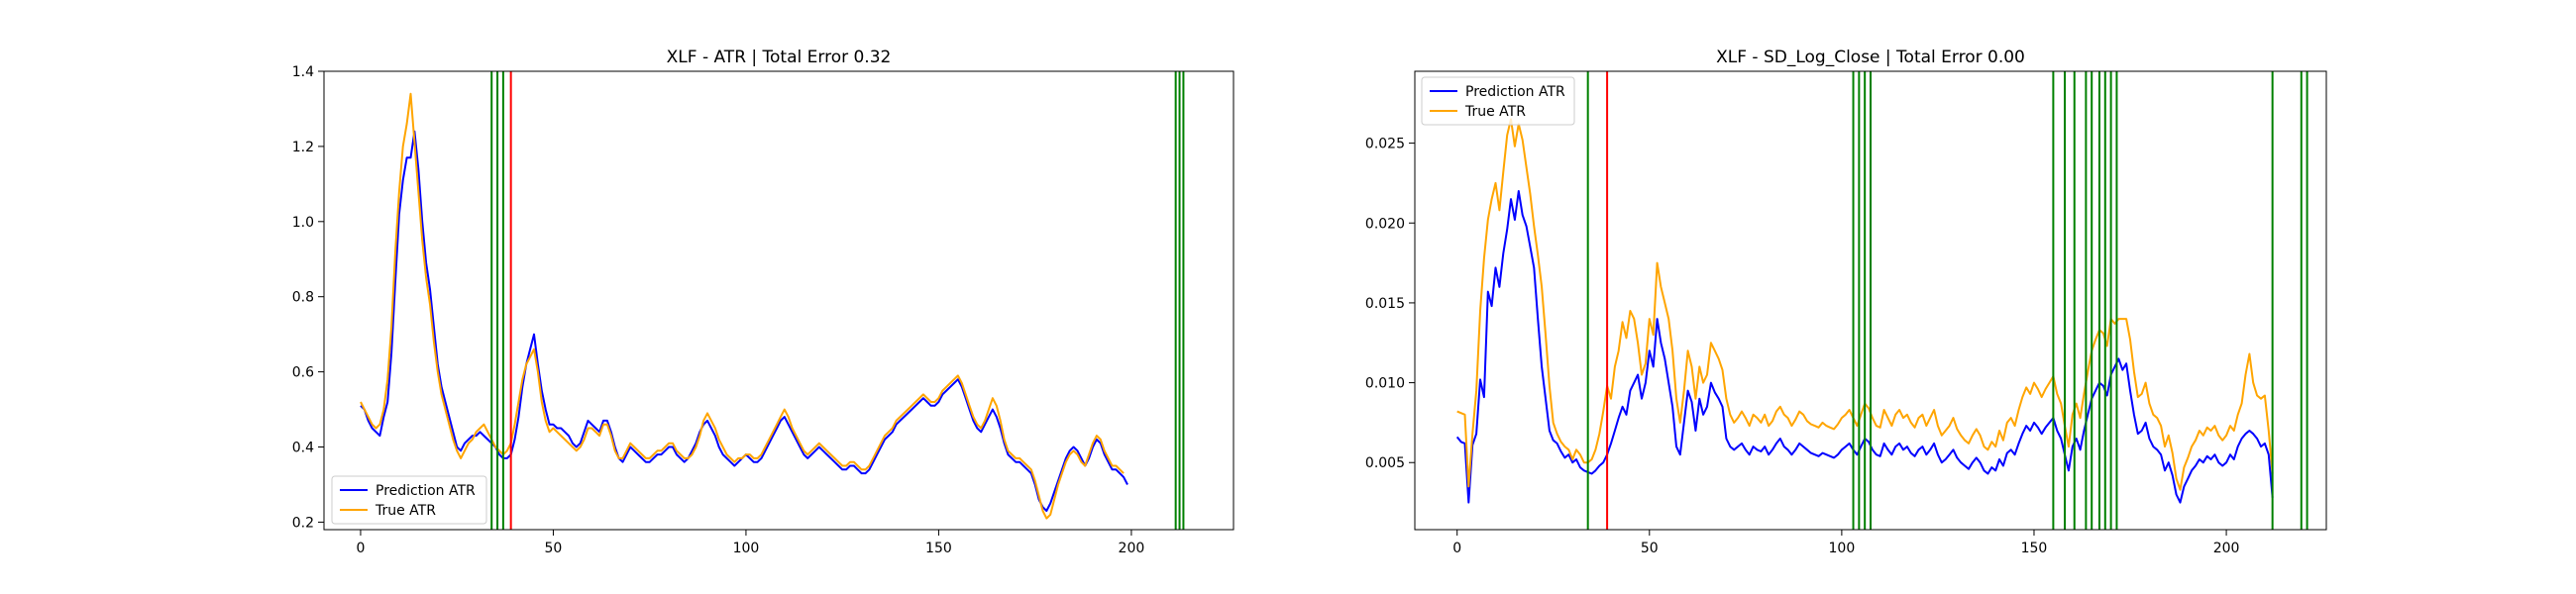  I want to click on chart-title: XLF - ATR | Total Error 0.32, so click(779, 57).